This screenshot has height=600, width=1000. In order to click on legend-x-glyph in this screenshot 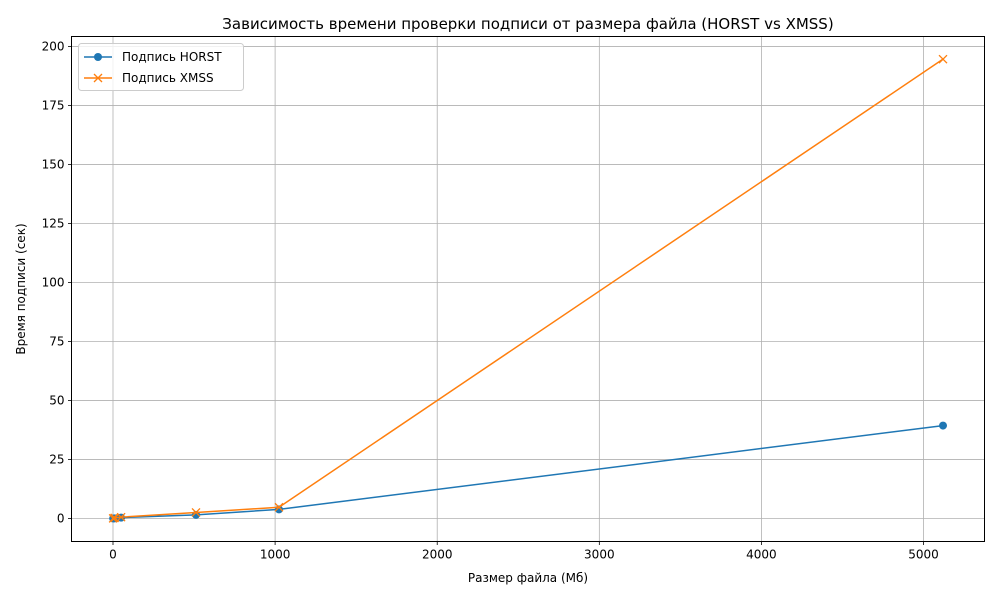, I will do `click(98, 78)`.